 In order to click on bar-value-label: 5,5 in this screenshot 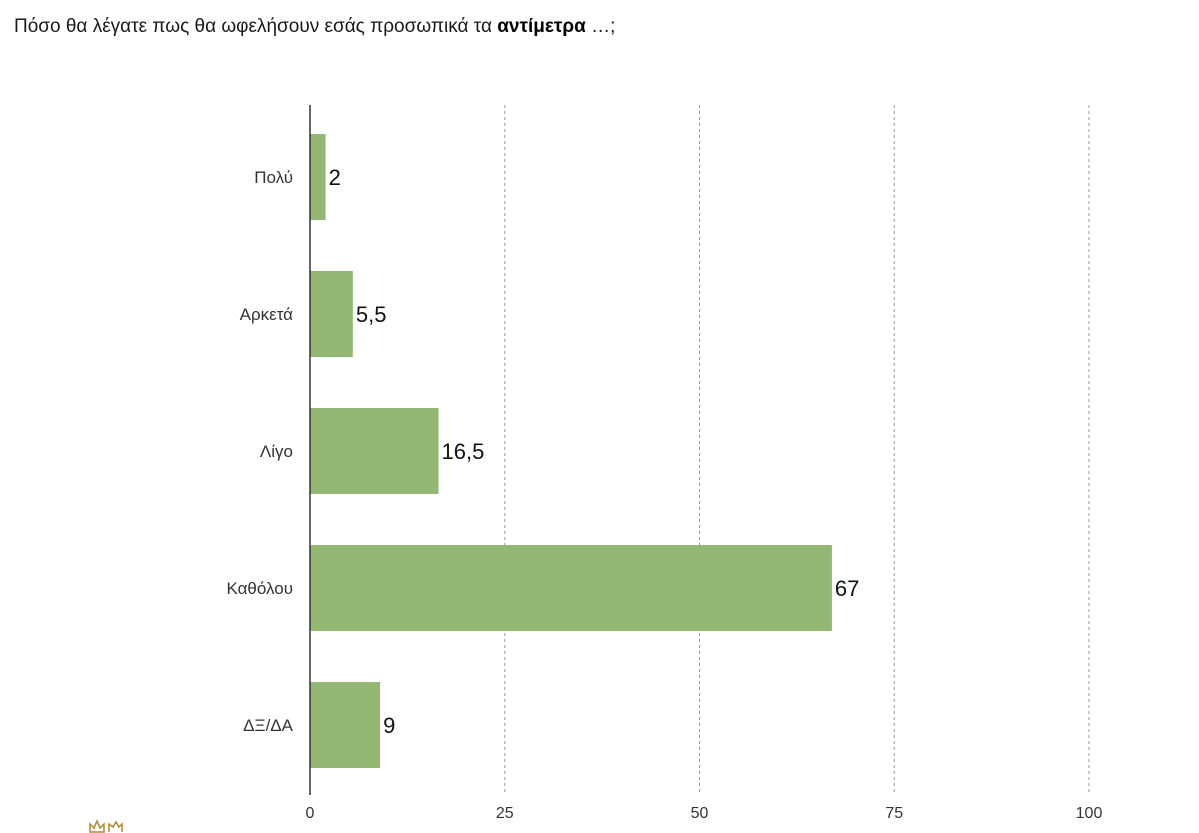, I will do `click(371, 314)`.